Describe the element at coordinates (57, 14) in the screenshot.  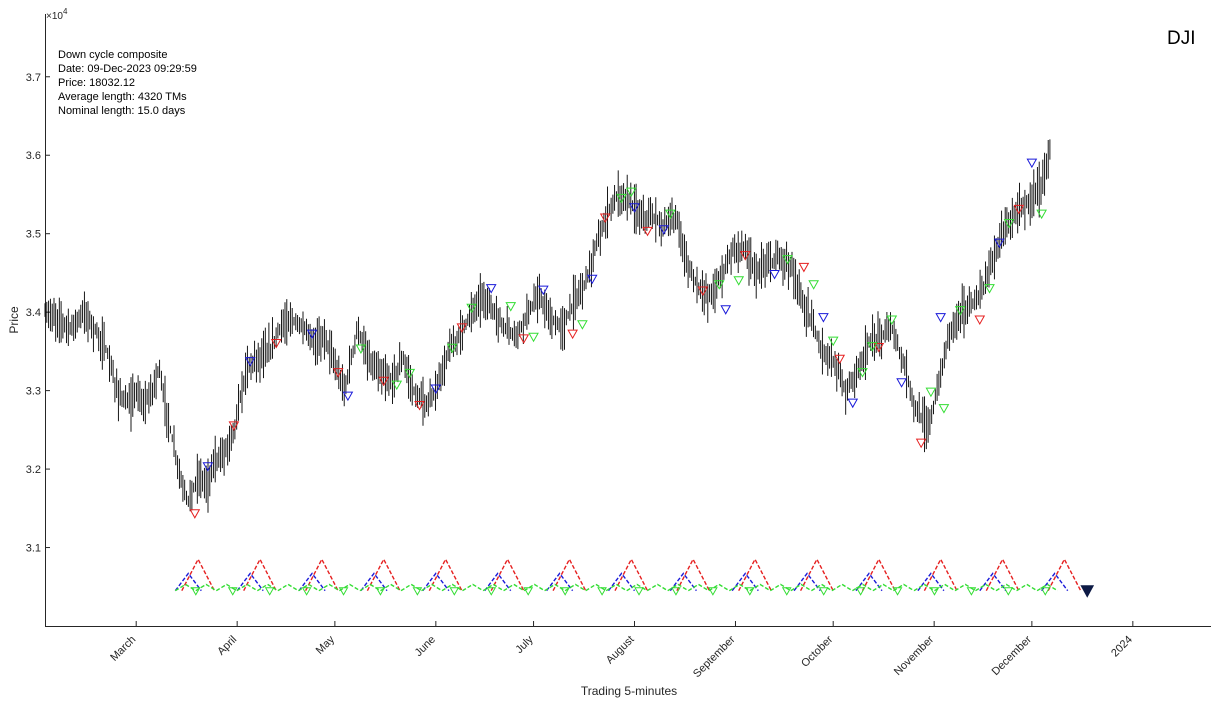
I see `y-multiplier: ×10⁴` at that location.